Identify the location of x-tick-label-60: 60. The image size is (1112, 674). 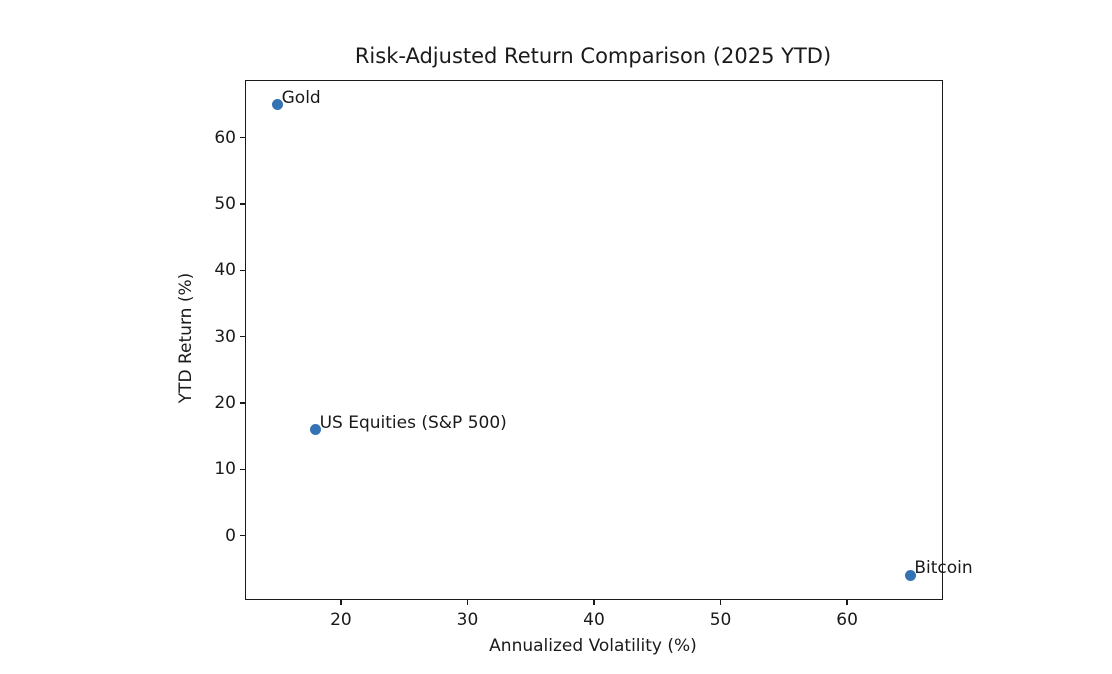
(847, 620).